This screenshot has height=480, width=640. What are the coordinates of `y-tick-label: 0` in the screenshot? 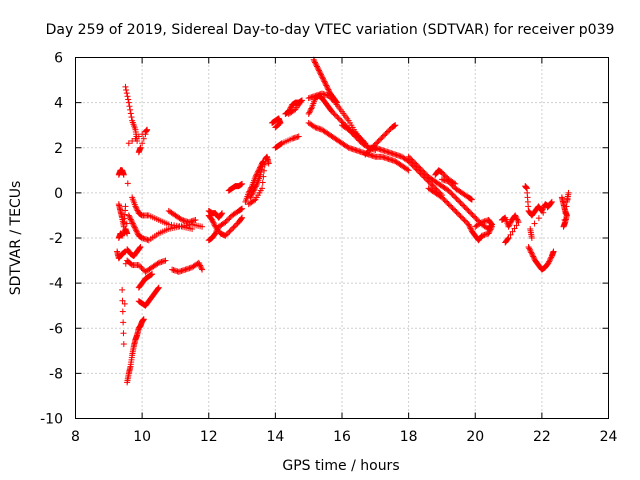 It's located at (58, 194).